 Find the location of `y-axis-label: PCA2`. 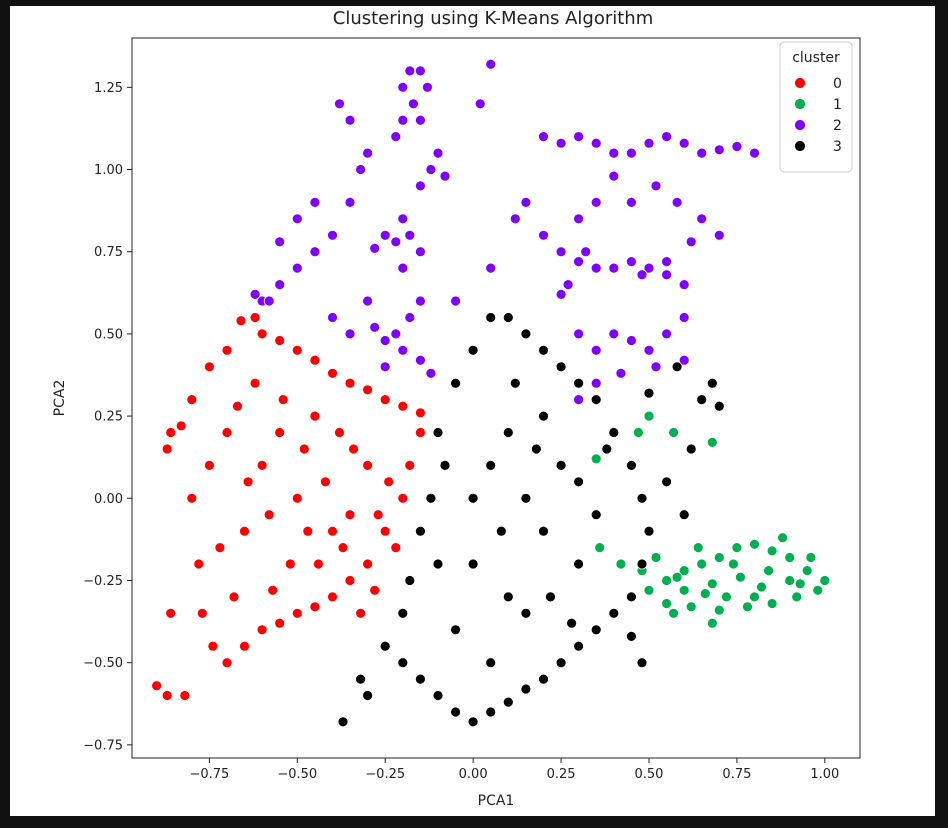

y-axis-label: PCA2 is located at coordinates (60, 398).